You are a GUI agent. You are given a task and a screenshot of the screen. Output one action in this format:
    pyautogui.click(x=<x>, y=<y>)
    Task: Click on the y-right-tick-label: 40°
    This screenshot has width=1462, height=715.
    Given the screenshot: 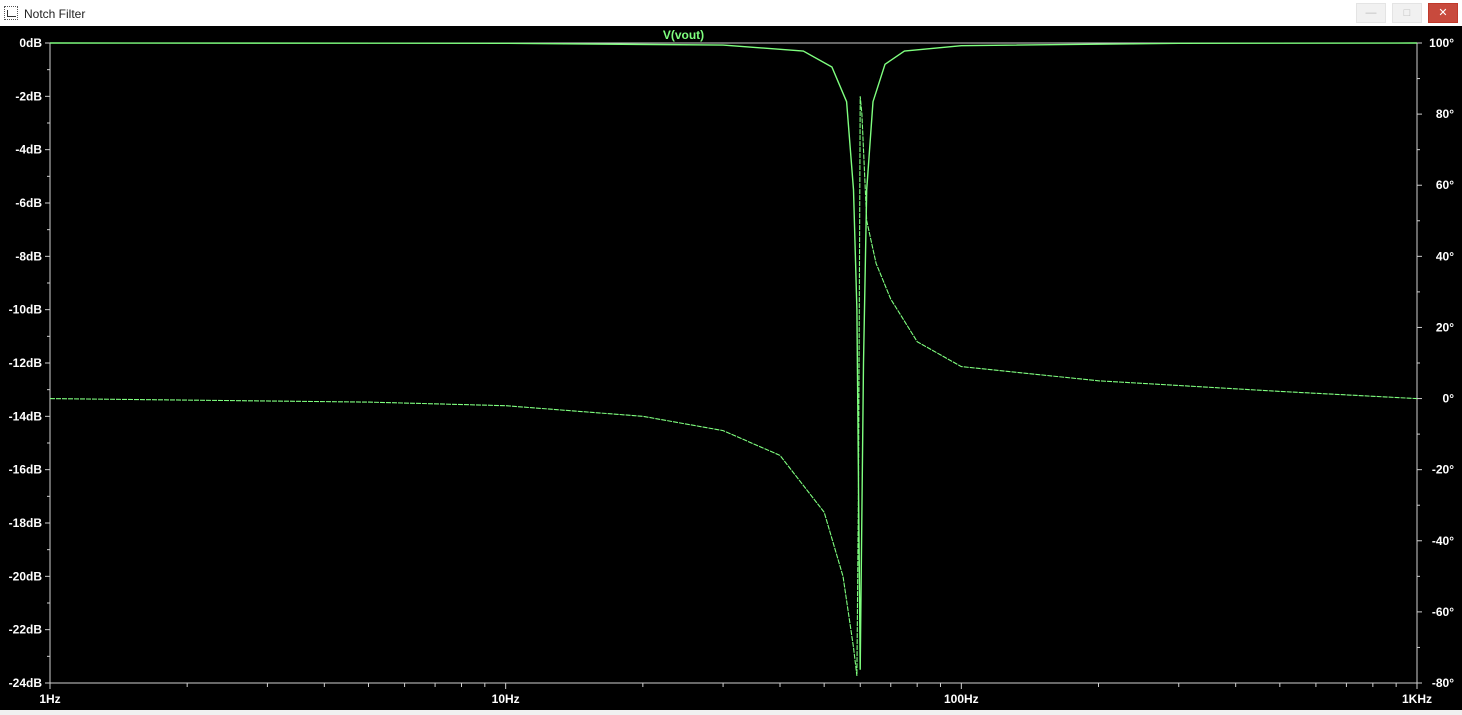 What is the action you would take?
    pyautogui.click(x=1445, y=256)
    